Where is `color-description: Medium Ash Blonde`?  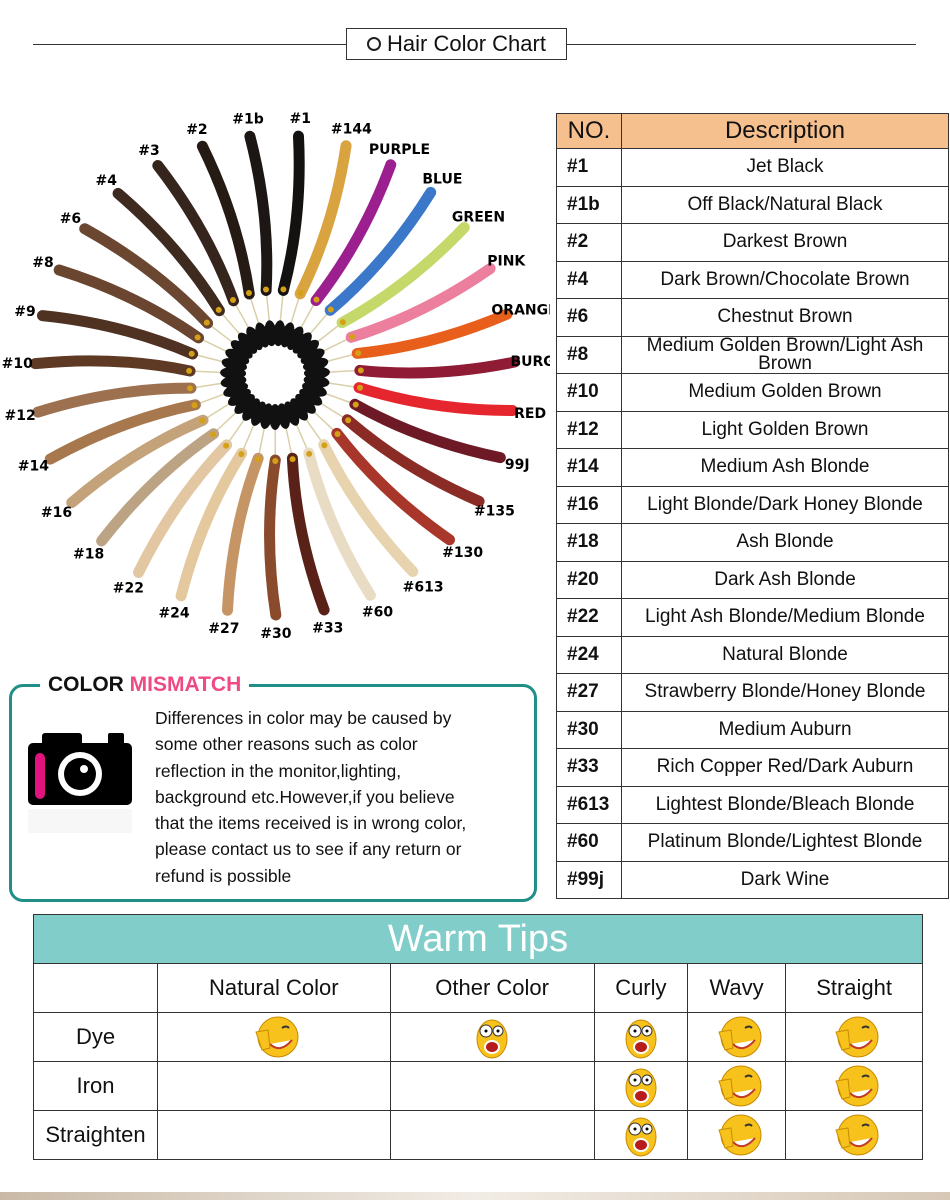 color-description: Medium Ash Blonde is located at coordinates (785, 467).